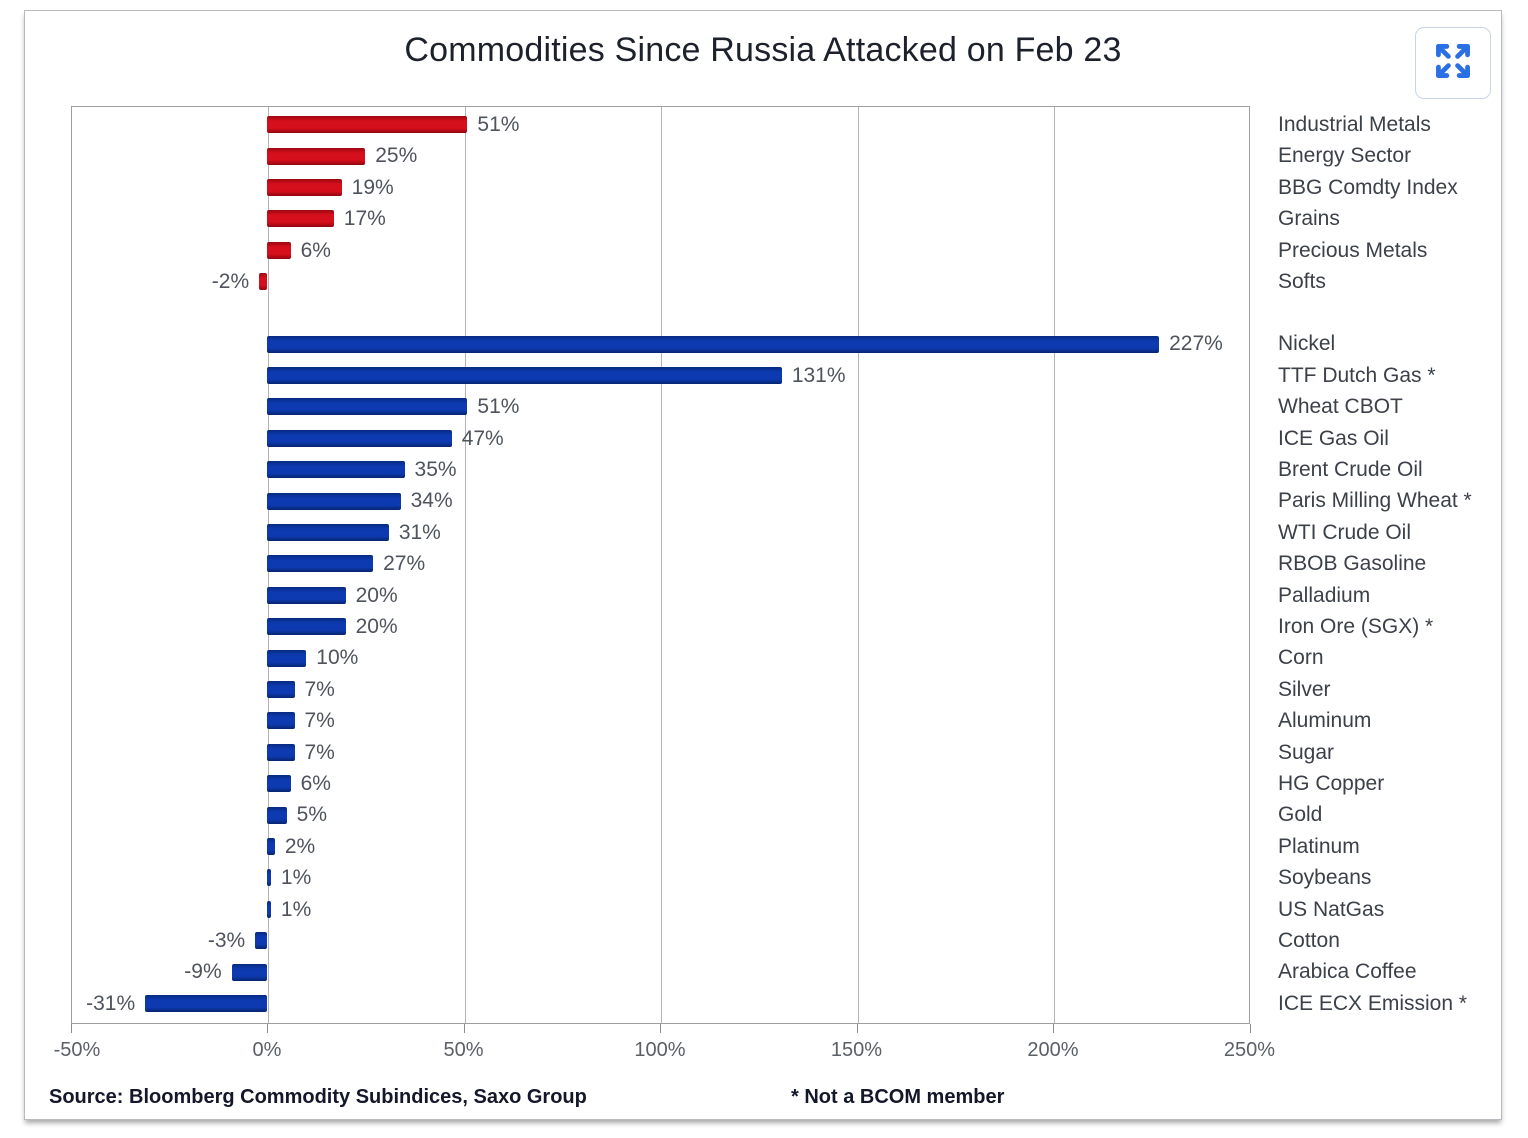 The height and width of the screenshot is (1138, 1528). I want to click on bar-row: 10% Corn, so click(786, 657).